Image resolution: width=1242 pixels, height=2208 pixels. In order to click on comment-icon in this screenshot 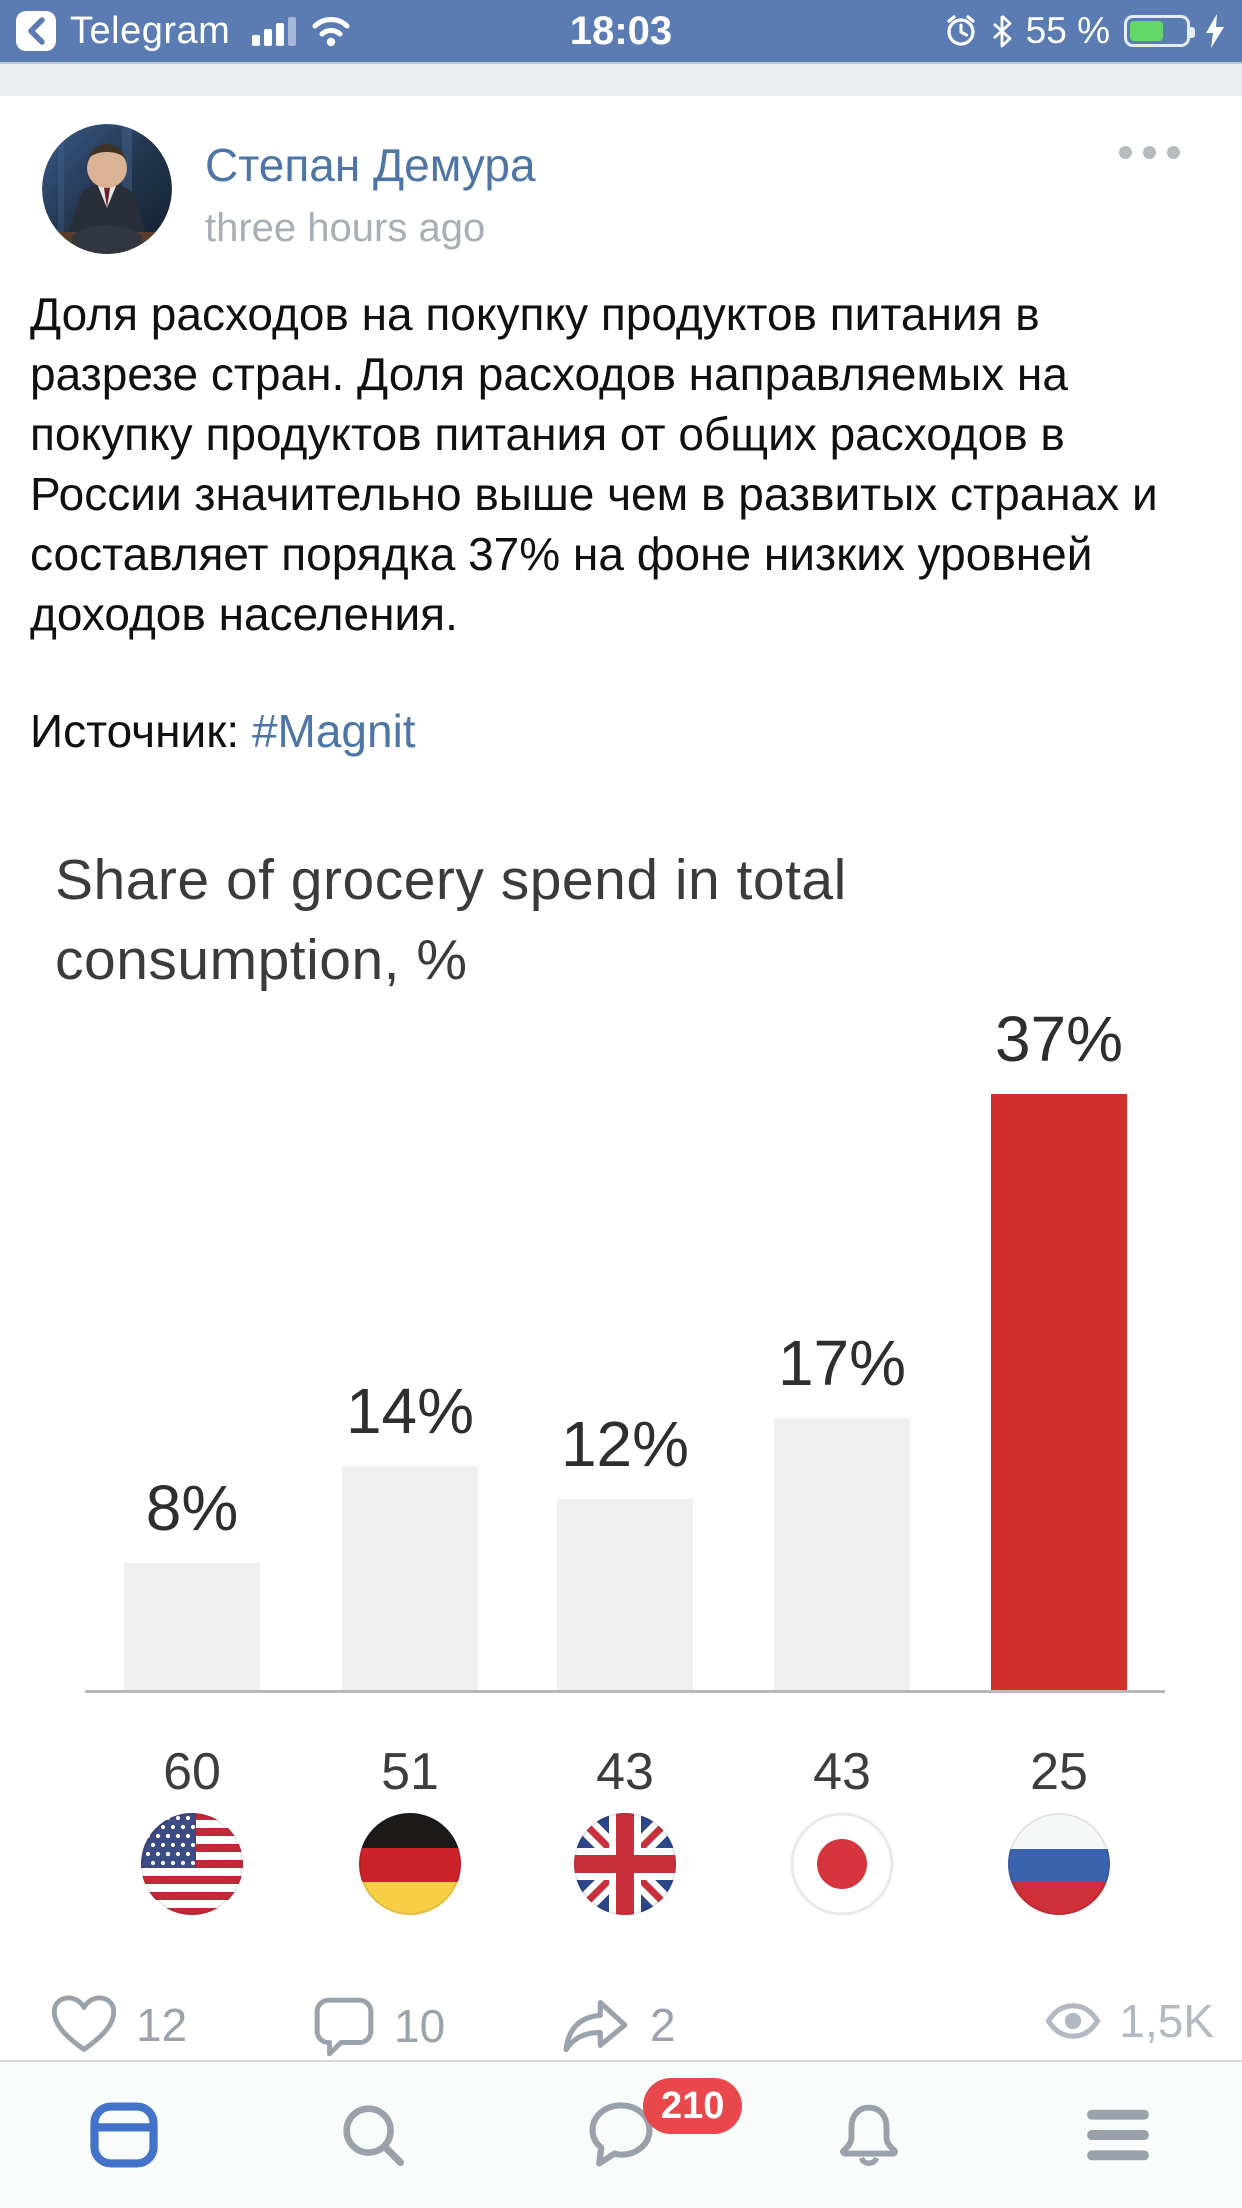, I will do `click(344, 2027)`.